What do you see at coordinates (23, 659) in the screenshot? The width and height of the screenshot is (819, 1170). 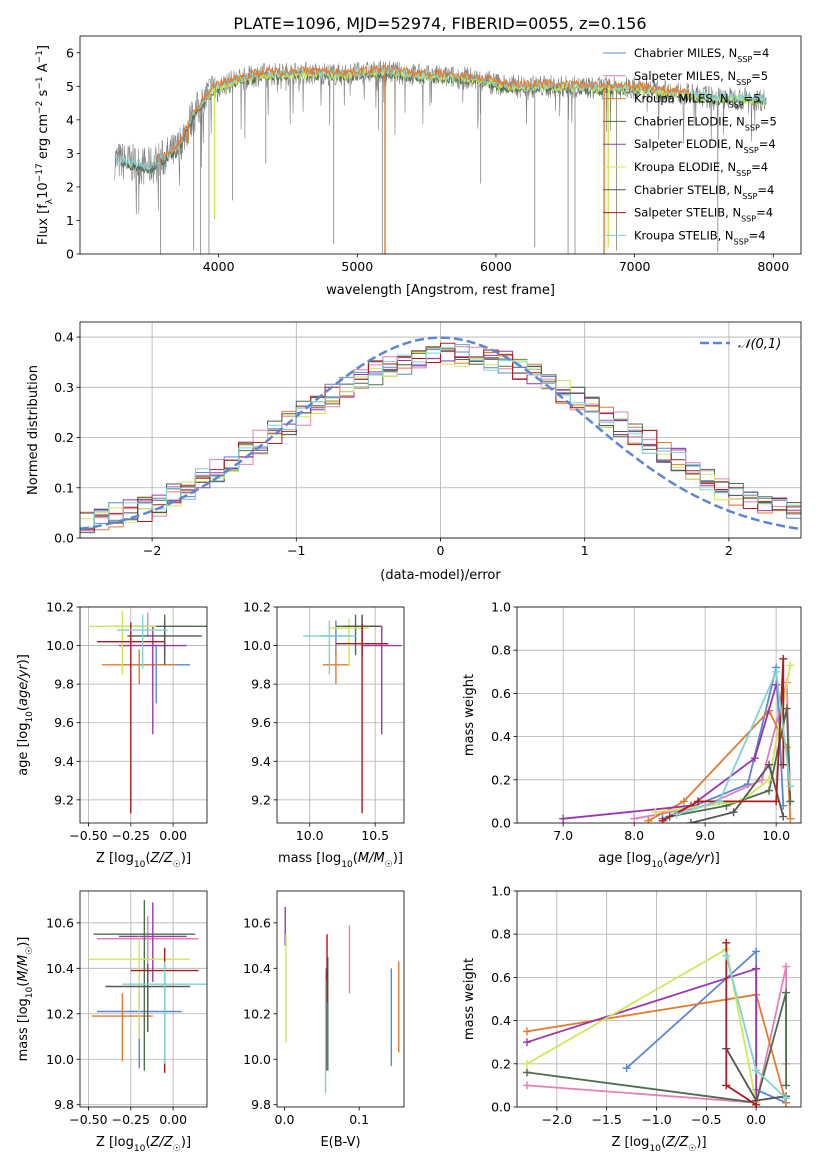 I see `y-axis-label-part: )]` at bounding box center [23, 659].